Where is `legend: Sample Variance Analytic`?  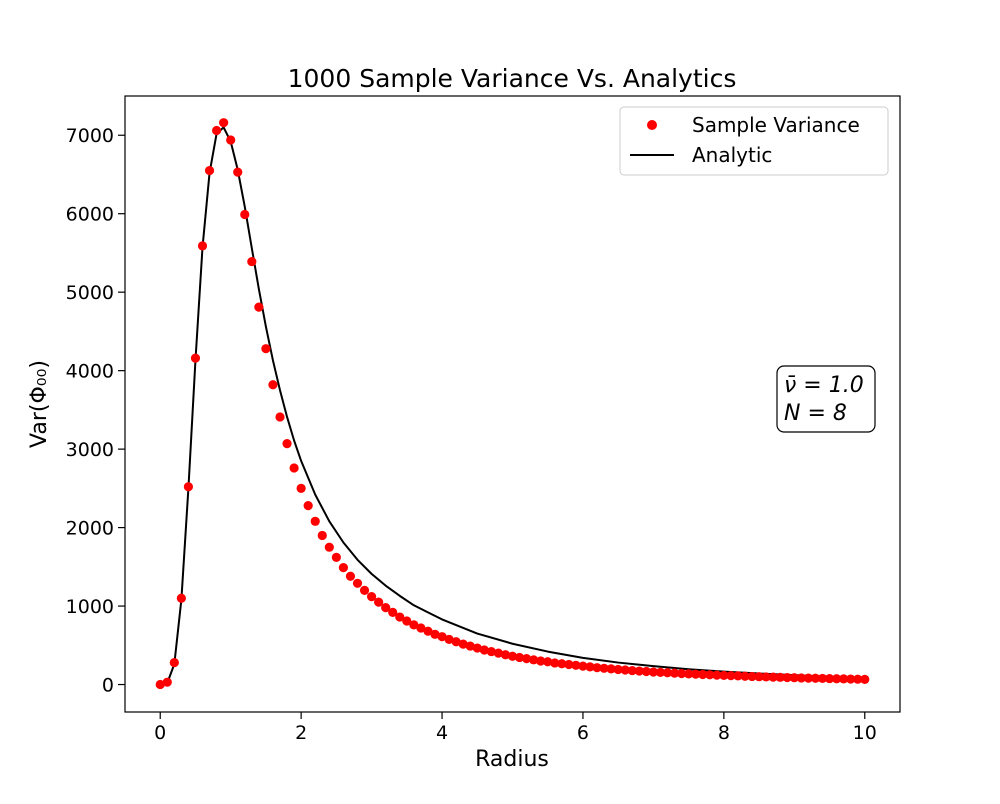 legend: Sample Variance Analytic is located at coordinates (754, 141).